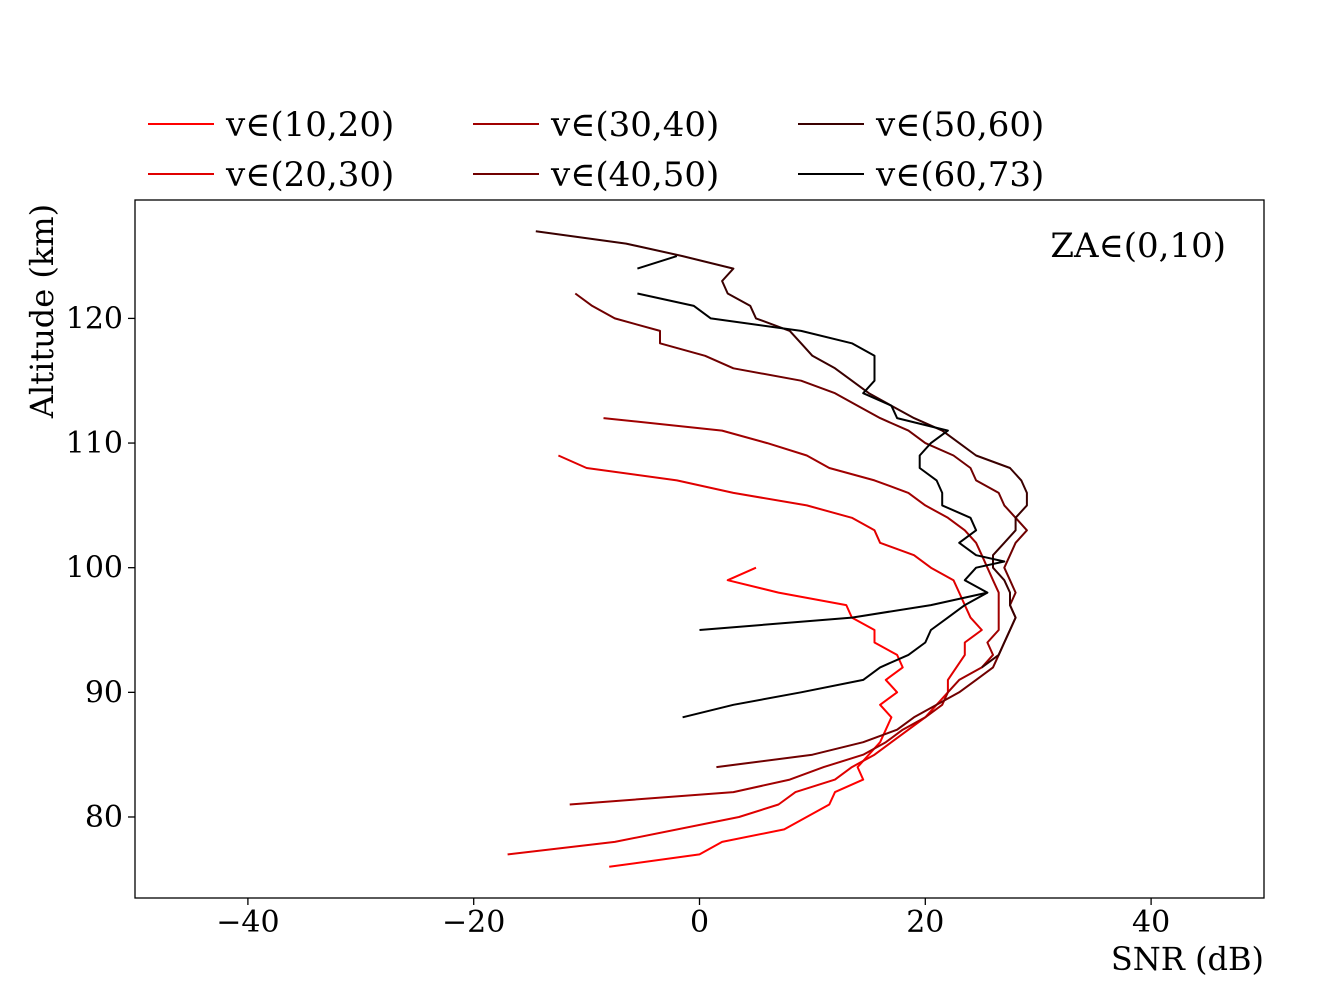  I want to click on y-tick-label: 80, so click(104, 817).